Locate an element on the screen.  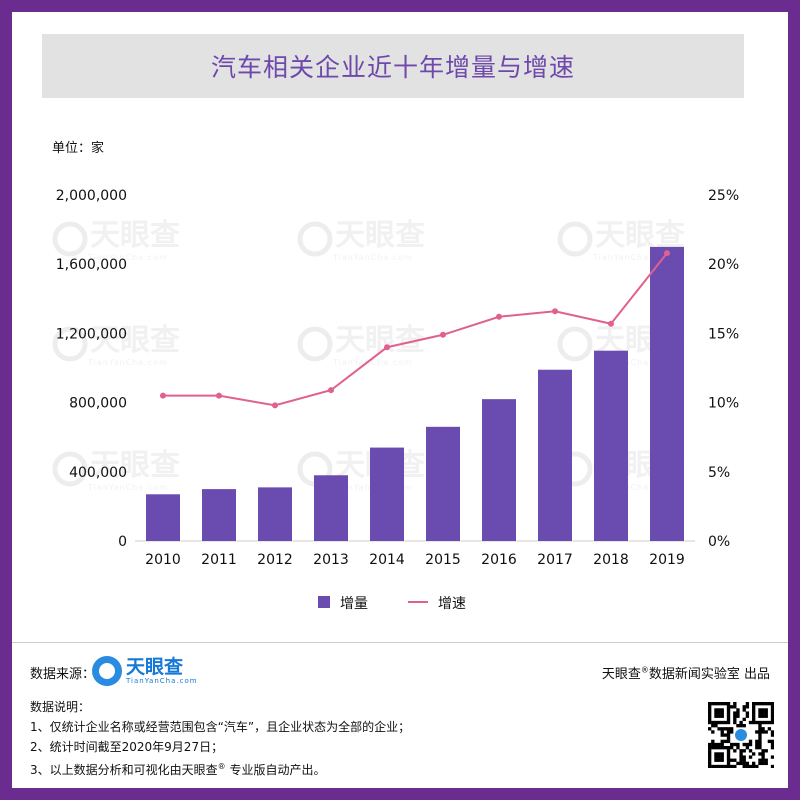
logo-text-en: TianYanCha.com is located at coordinates (162, 681).